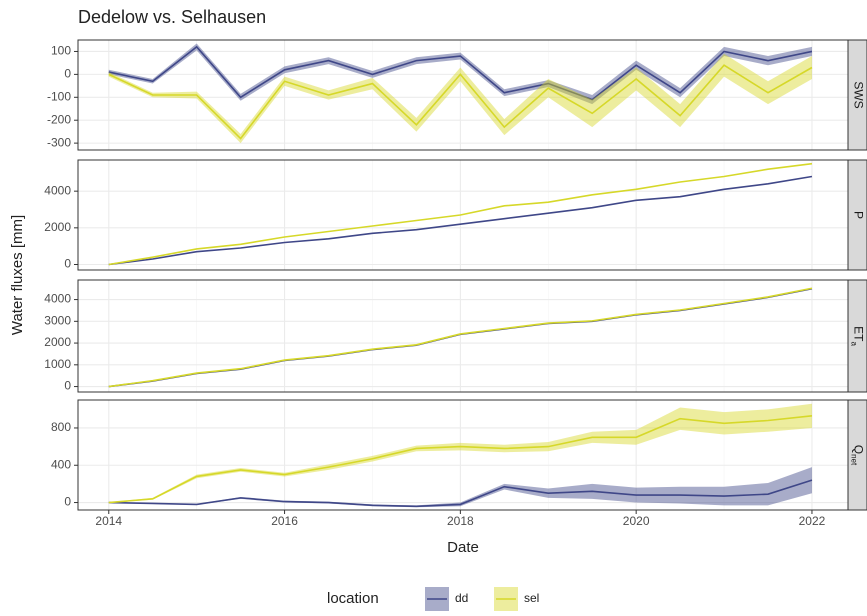 The width and height of the screenshot is (867, 616). Describe the element at coordinates (812, 521) in the screenshot. I see `x-tick-label: 2022` at that location.